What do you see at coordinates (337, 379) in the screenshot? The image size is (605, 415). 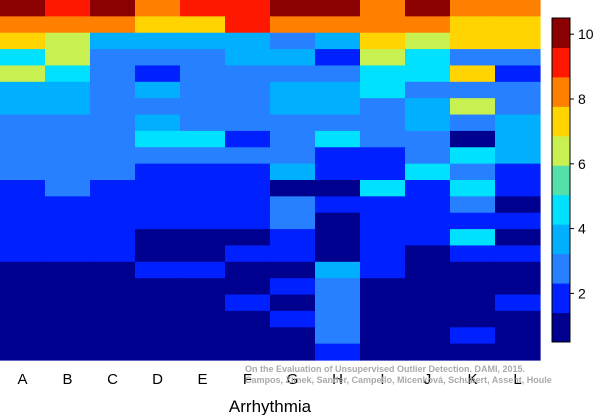 I see `x-tick-label: H` at bounding box center [337, 379].